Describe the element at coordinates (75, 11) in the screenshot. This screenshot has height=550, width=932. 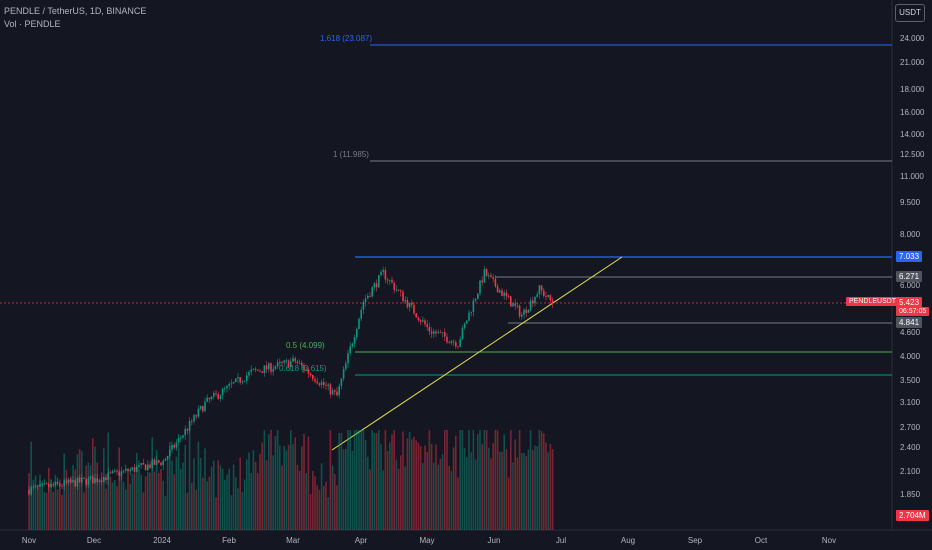
I see `symbol-title: PENDLE / TetherUS, 1D, BINANCE` at that location.